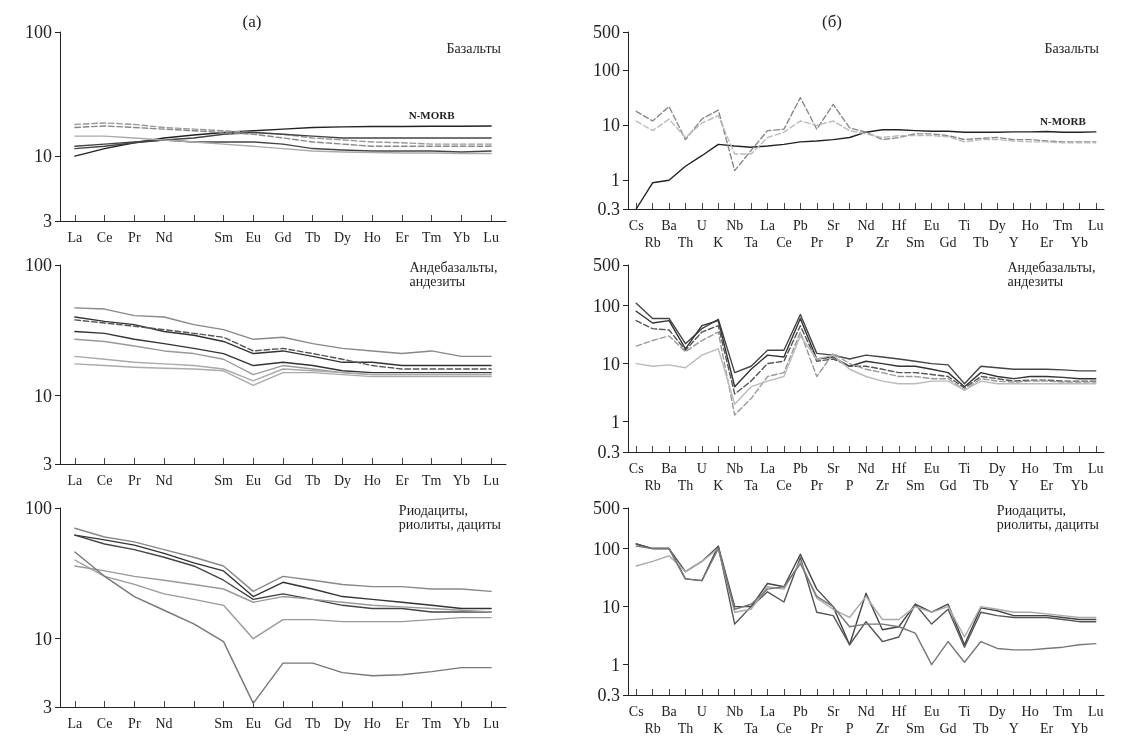 This screenshot has height=747, width=1125. What do you see at coordinates (606, 32) in the screenshot?
I see `y-tick-label: 500` at bounding box center [606, 32].